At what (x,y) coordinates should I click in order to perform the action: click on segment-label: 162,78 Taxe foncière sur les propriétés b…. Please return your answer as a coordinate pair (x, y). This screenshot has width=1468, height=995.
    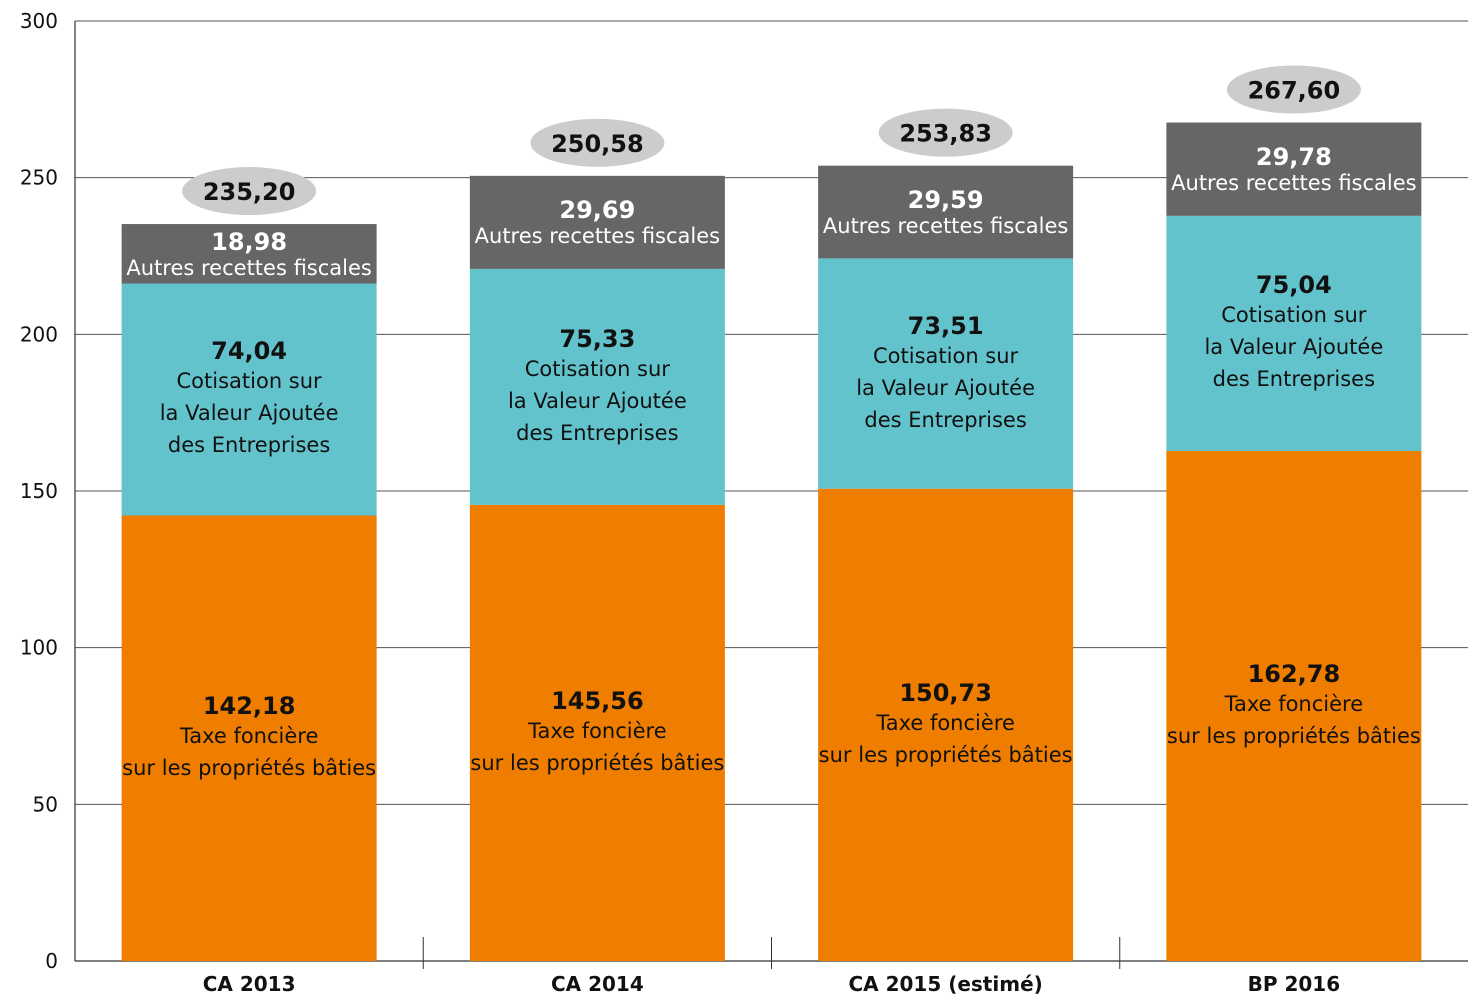
    Looking at the image, I should click on (1293, 706).